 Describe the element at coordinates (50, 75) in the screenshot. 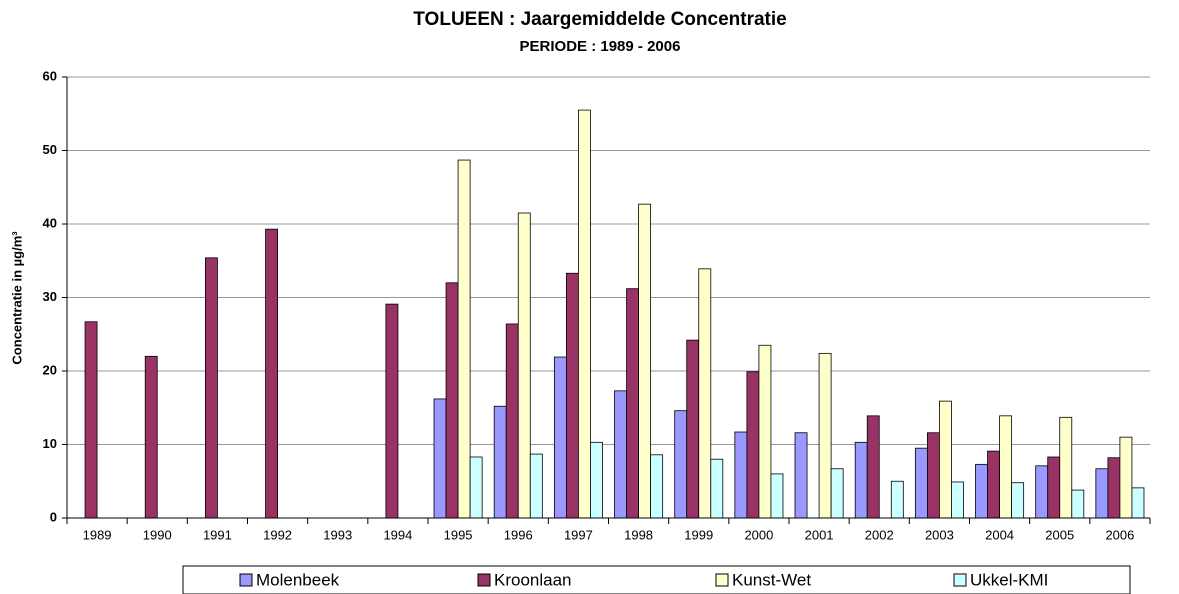

I see `y-tick-label: 60` at that location.